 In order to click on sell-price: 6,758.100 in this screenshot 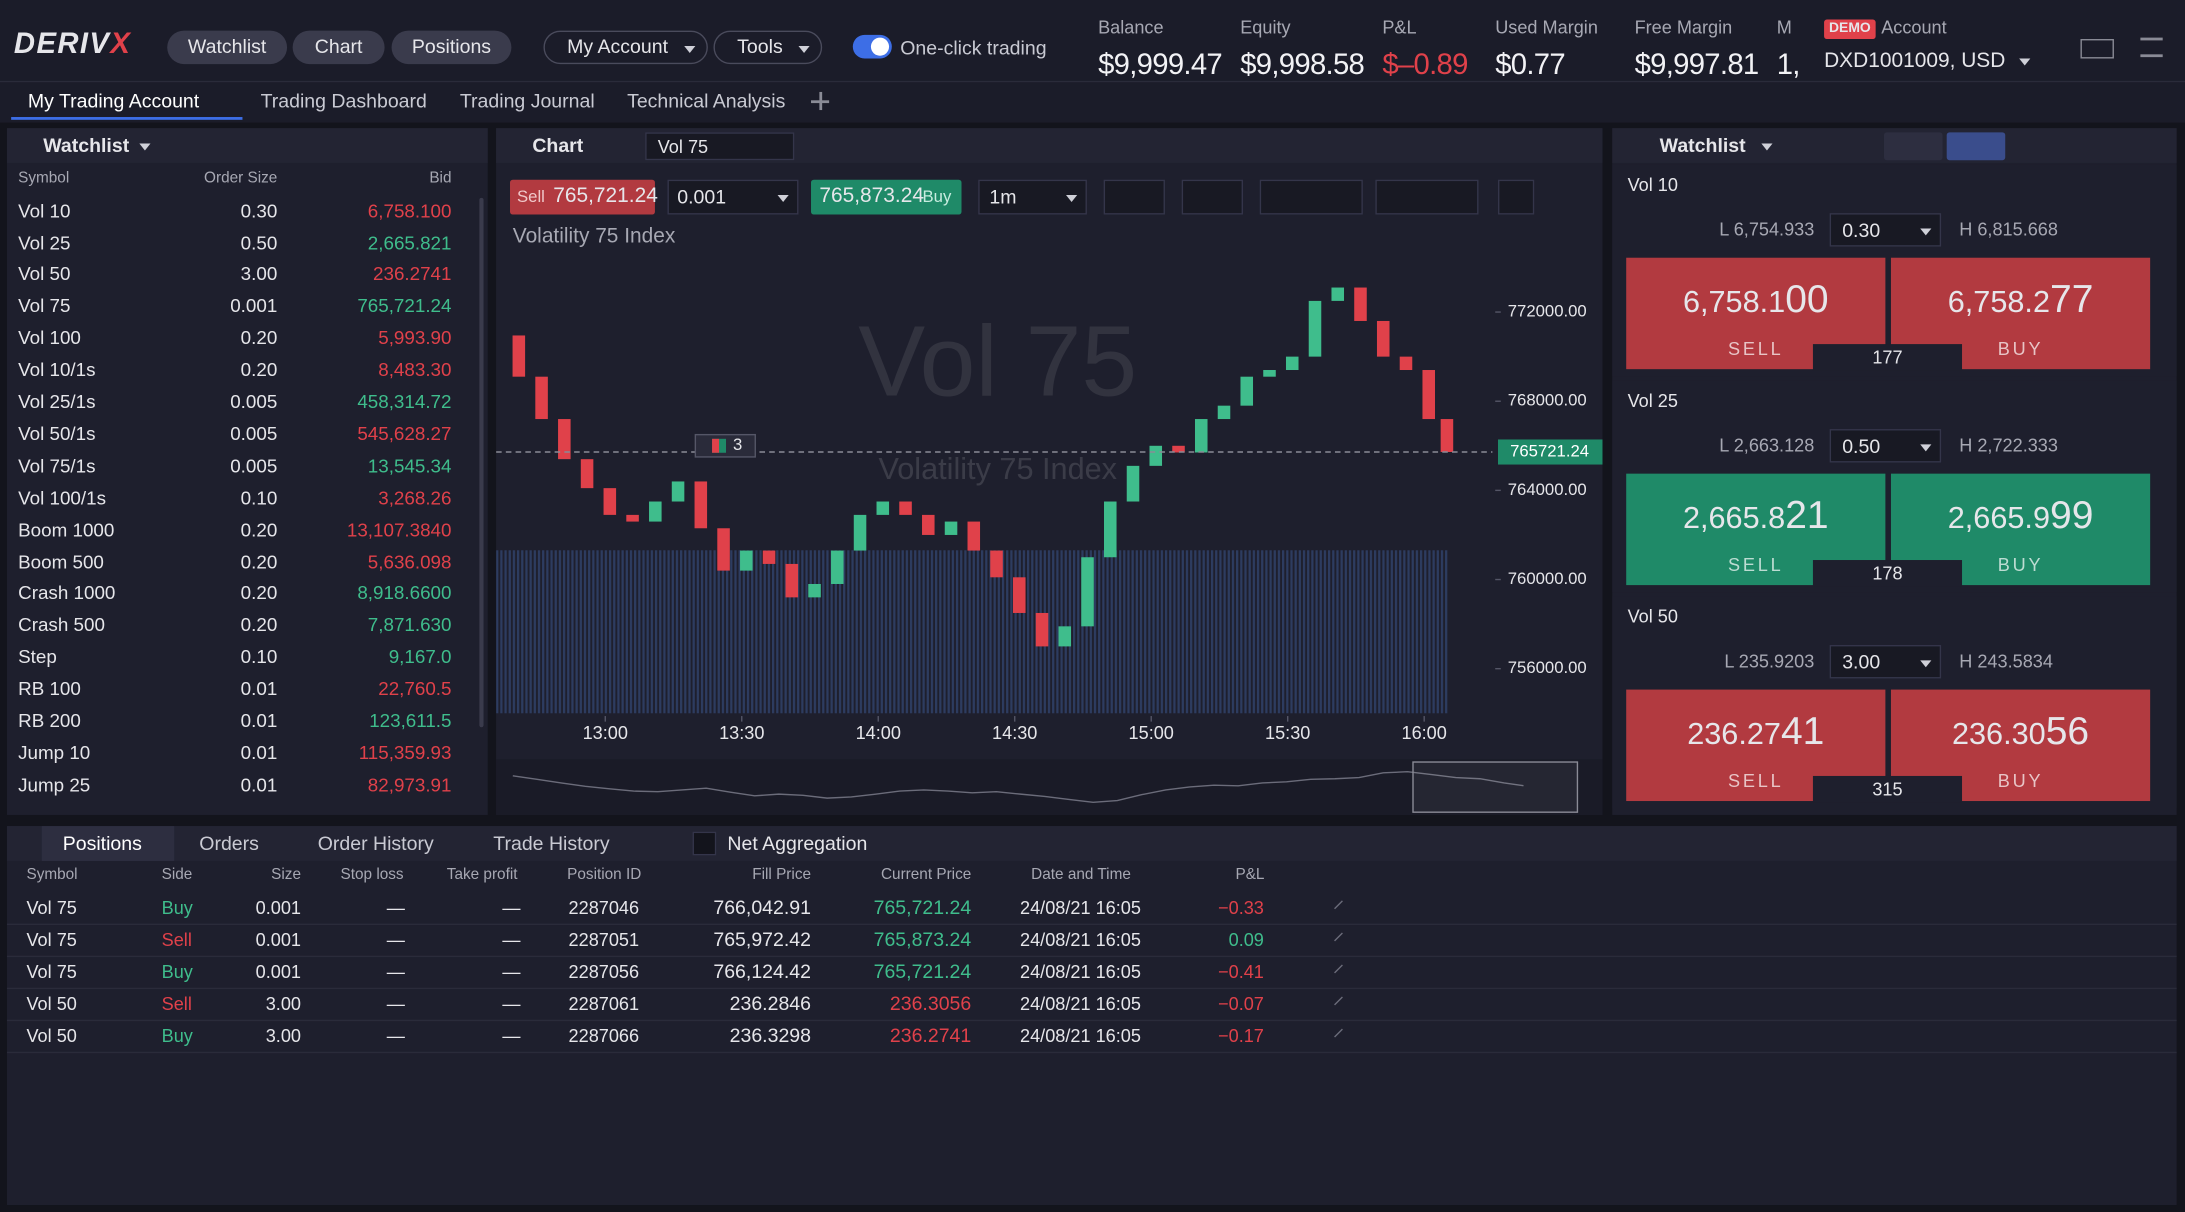, I will do `click(1755, 299)`.